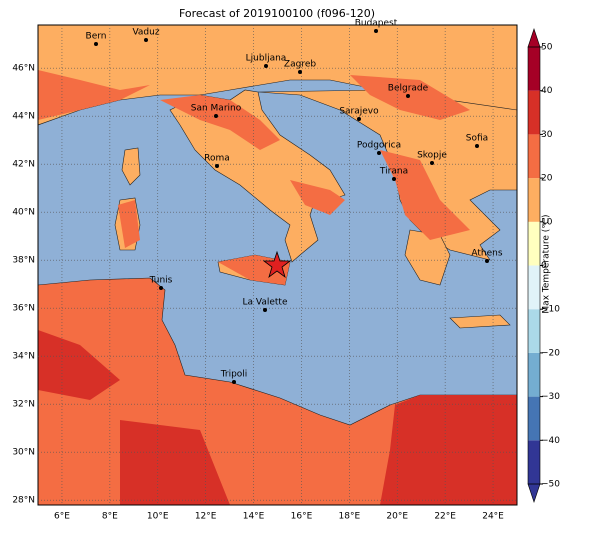  Describe the element at coordinates (300, 65) in the screenshot. I see `city-label: Zagreb` at that location.